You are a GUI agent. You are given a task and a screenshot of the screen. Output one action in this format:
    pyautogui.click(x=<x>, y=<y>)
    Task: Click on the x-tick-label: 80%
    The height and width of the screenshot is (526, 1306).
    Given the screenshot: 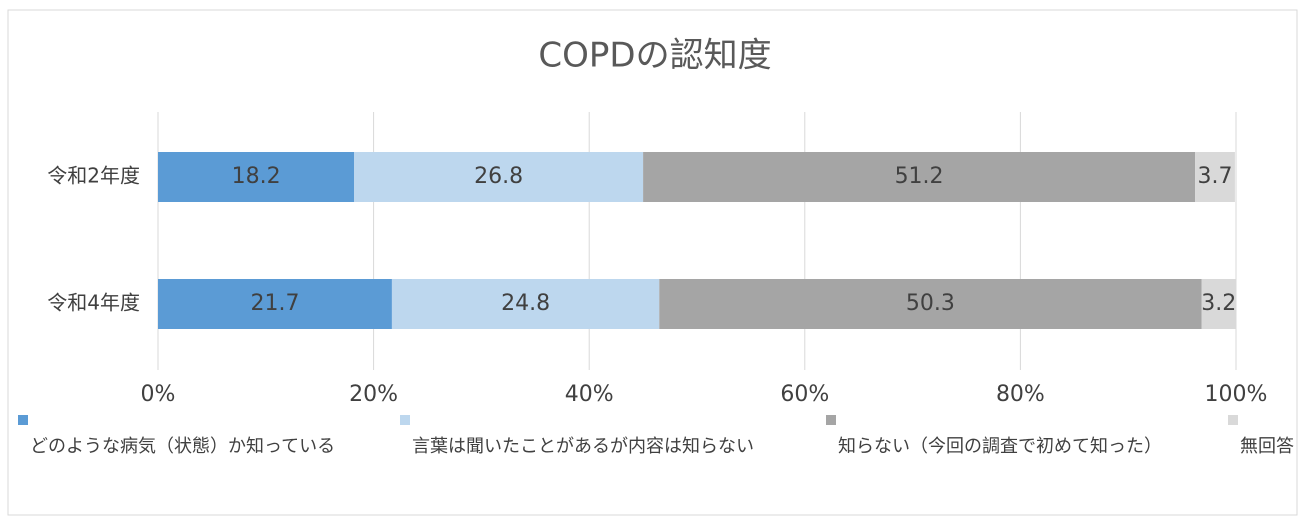 What is the action you would take?
    pyautogui.click(x=1020, y=394)
    